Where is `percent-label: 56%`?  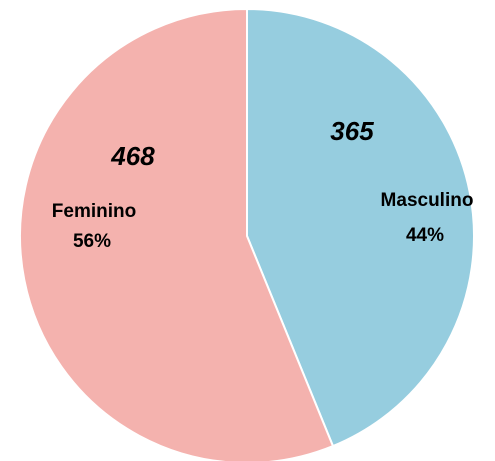
percent-label: 56% is located at coordinates (92, 241).